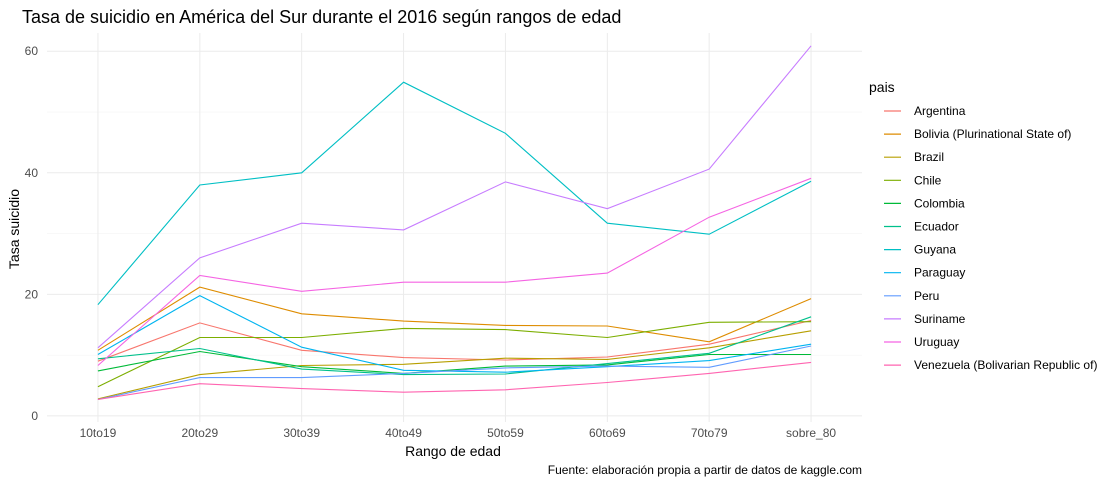 Image resolution: width=1116 pixels, height=484 pixels. What do you see at coordinates (453, 451) in the screenshot?
I see `x-axis-label: Rango de edad` at bounding box center [453, 451].